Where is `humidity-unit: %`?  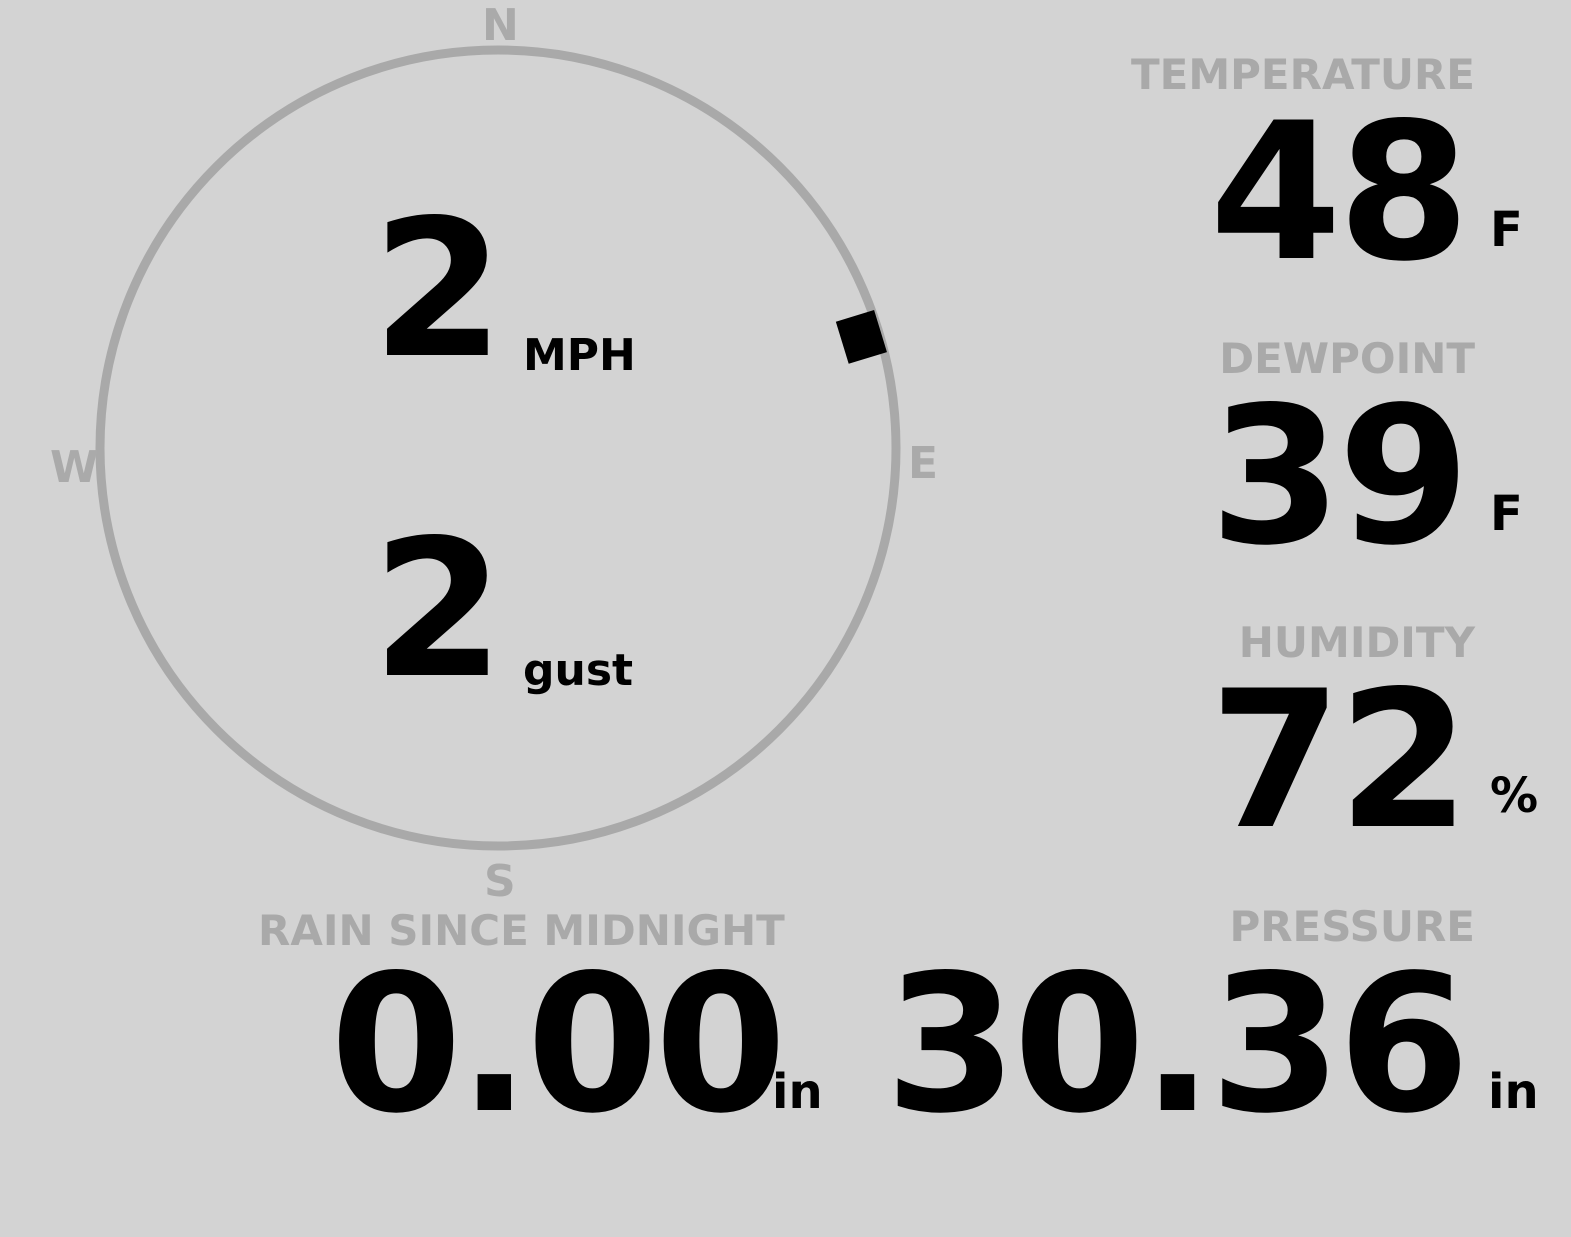
humidity-unit: % is located at coordinates (1514, 796).